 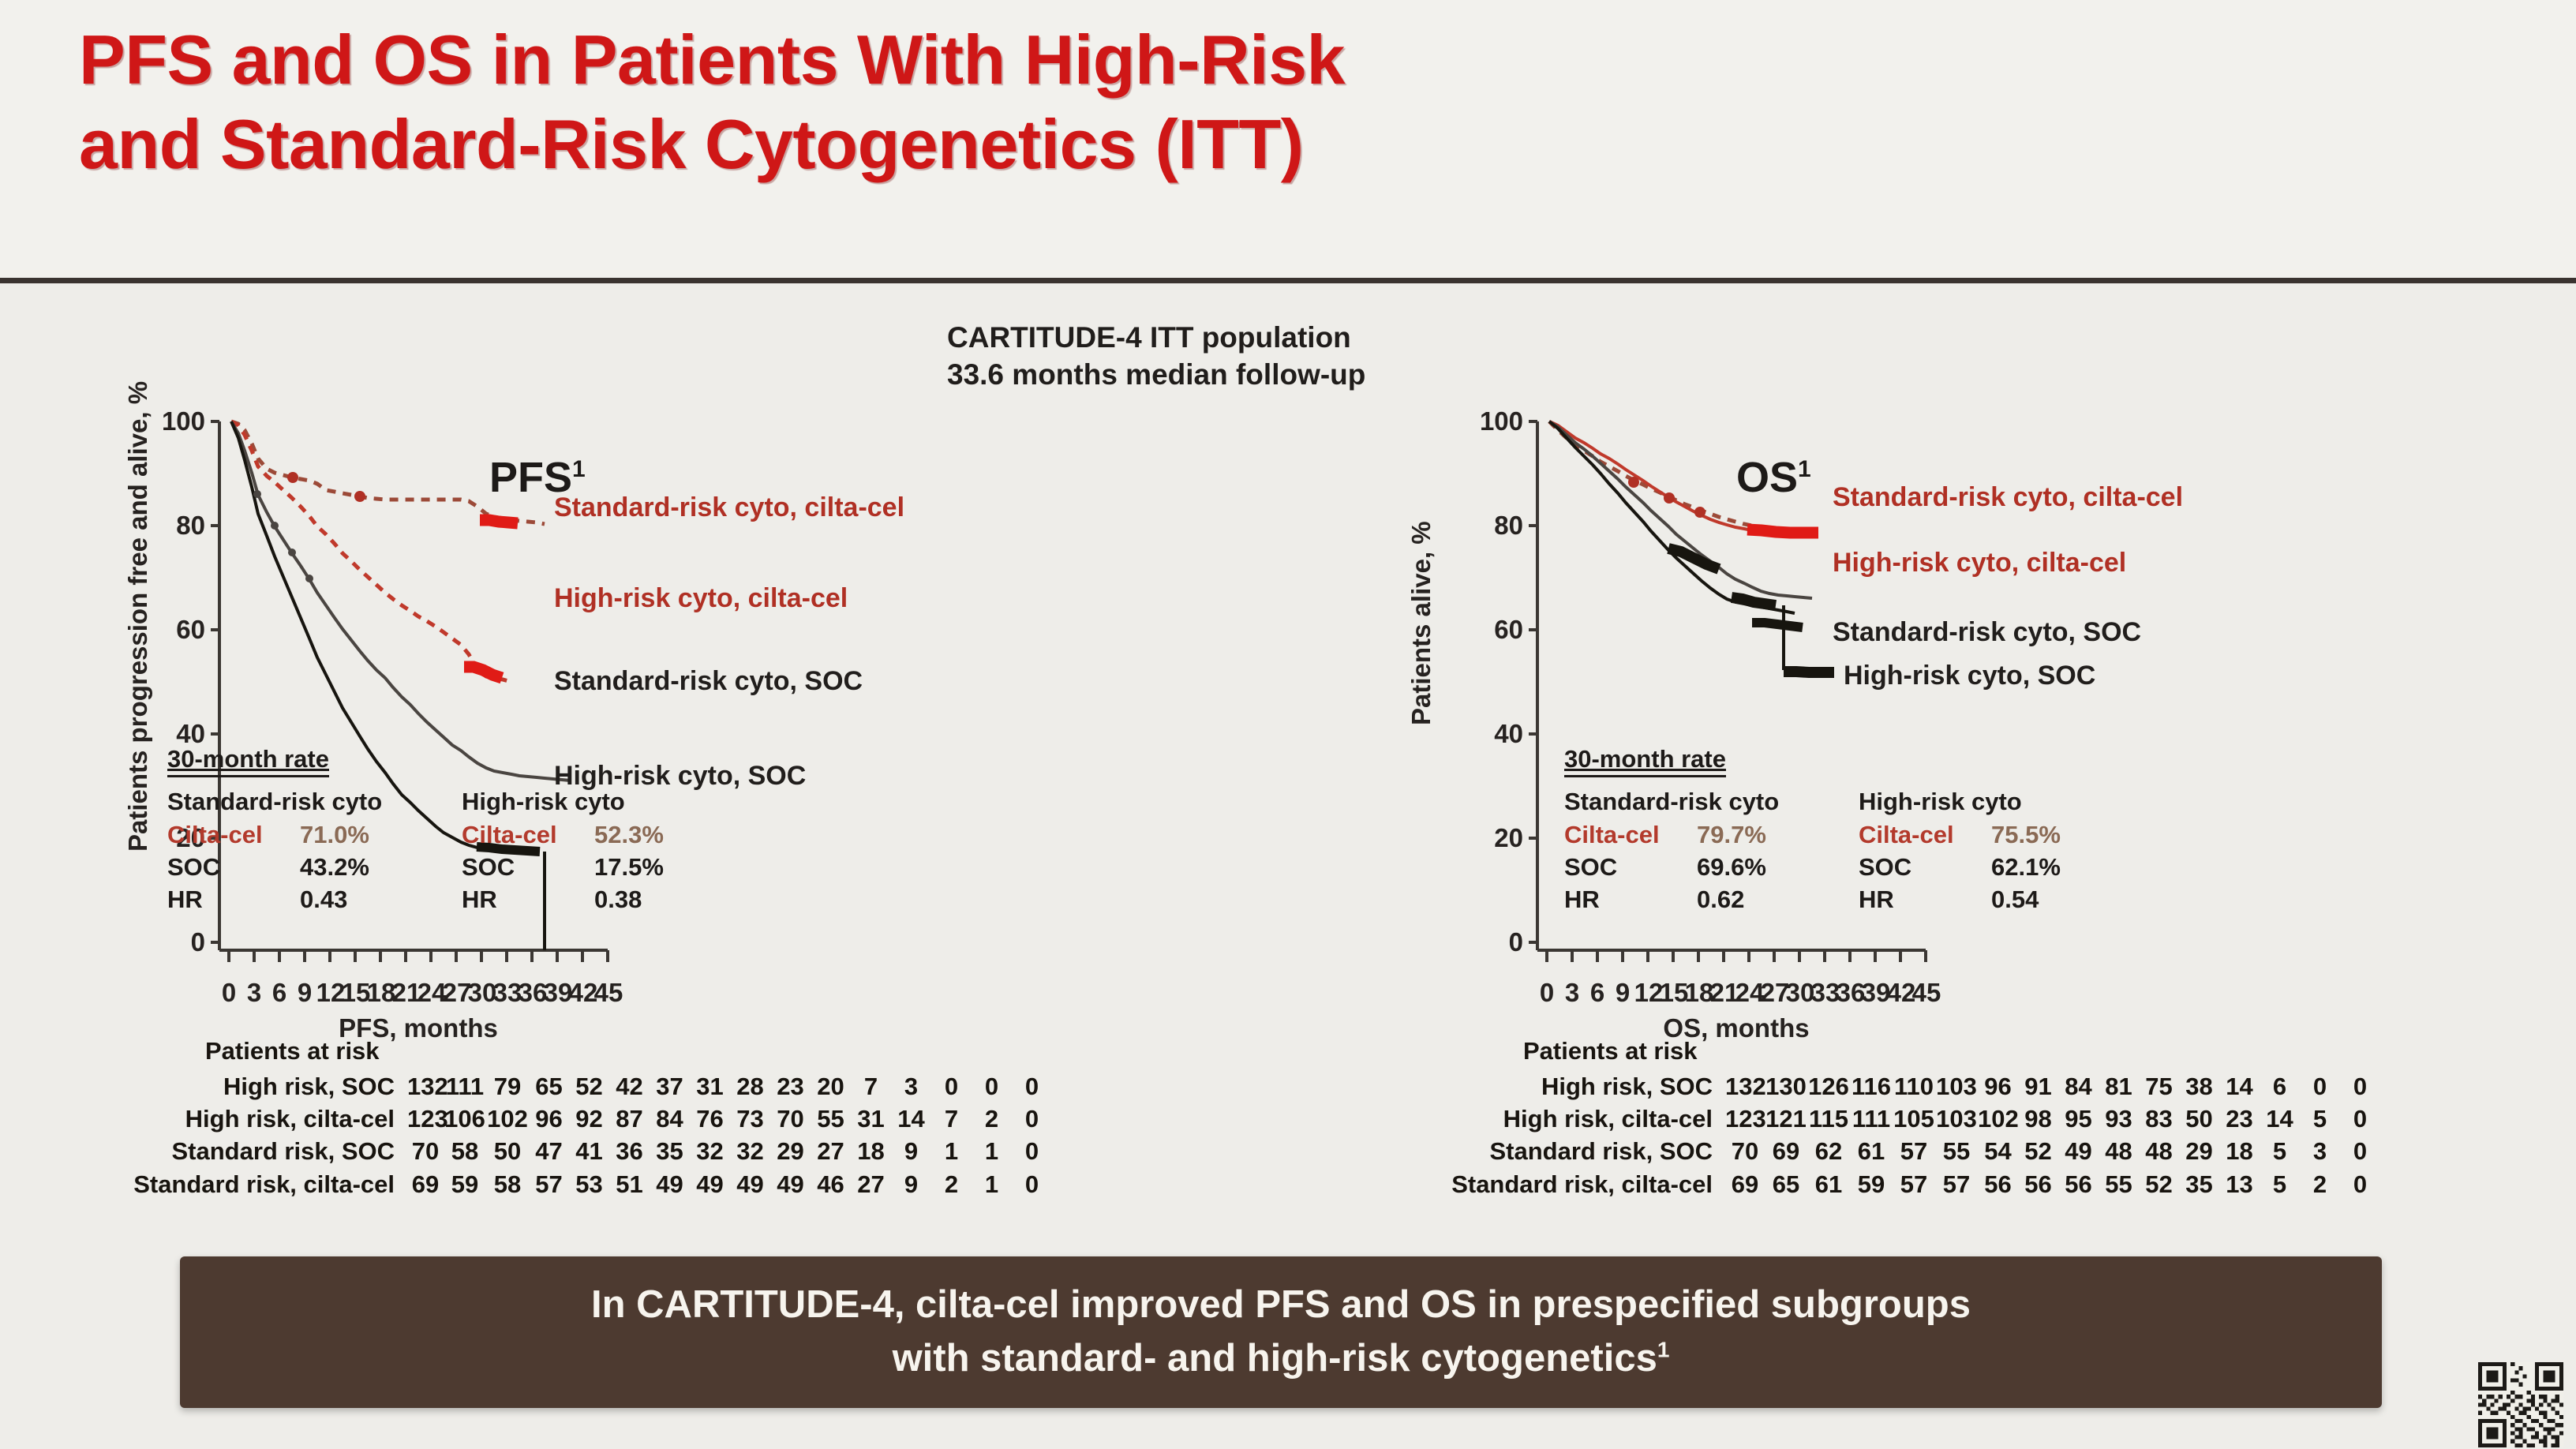 I want to click on cell: 52, so click(x=589, y=1086).